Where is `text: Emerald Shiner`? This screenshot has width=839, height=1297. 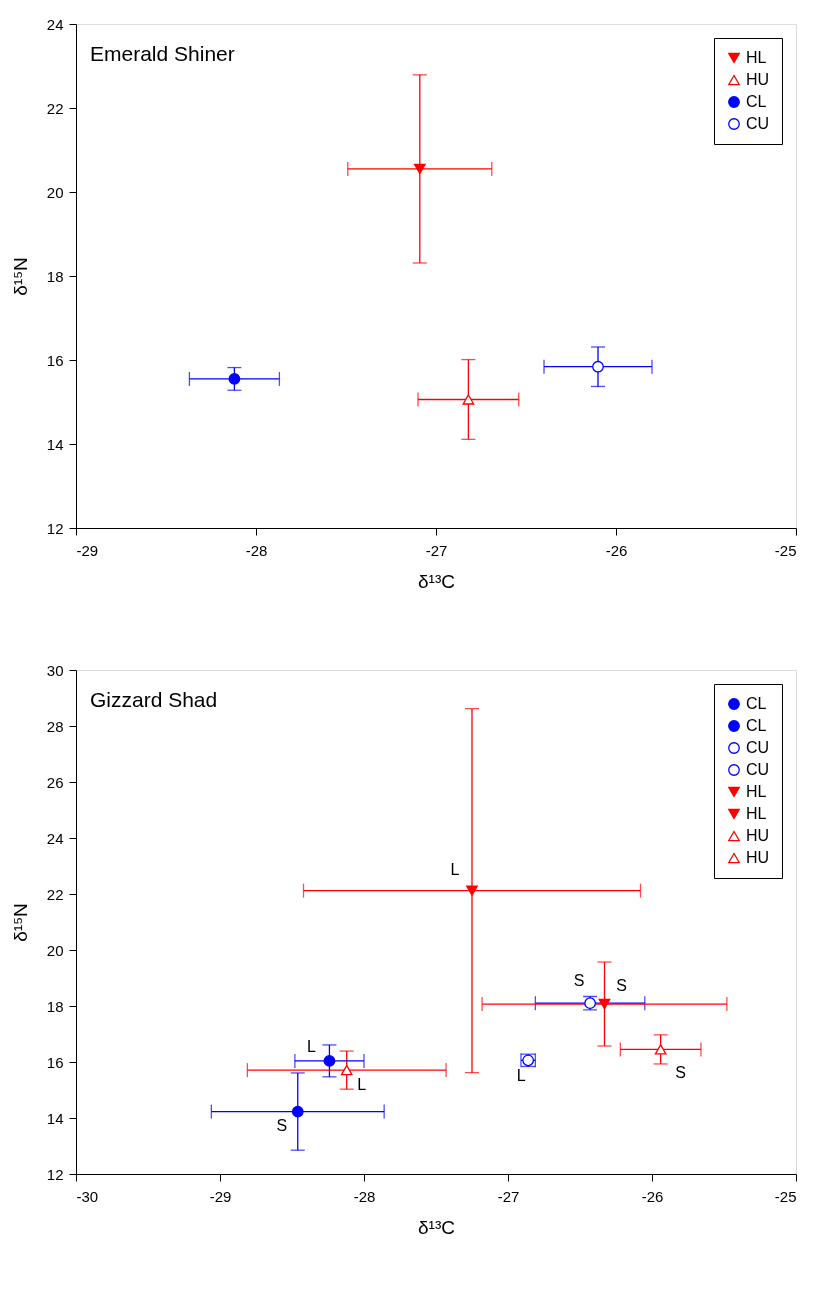
text: Emerald Shiner is located at coordinates (162, 53).